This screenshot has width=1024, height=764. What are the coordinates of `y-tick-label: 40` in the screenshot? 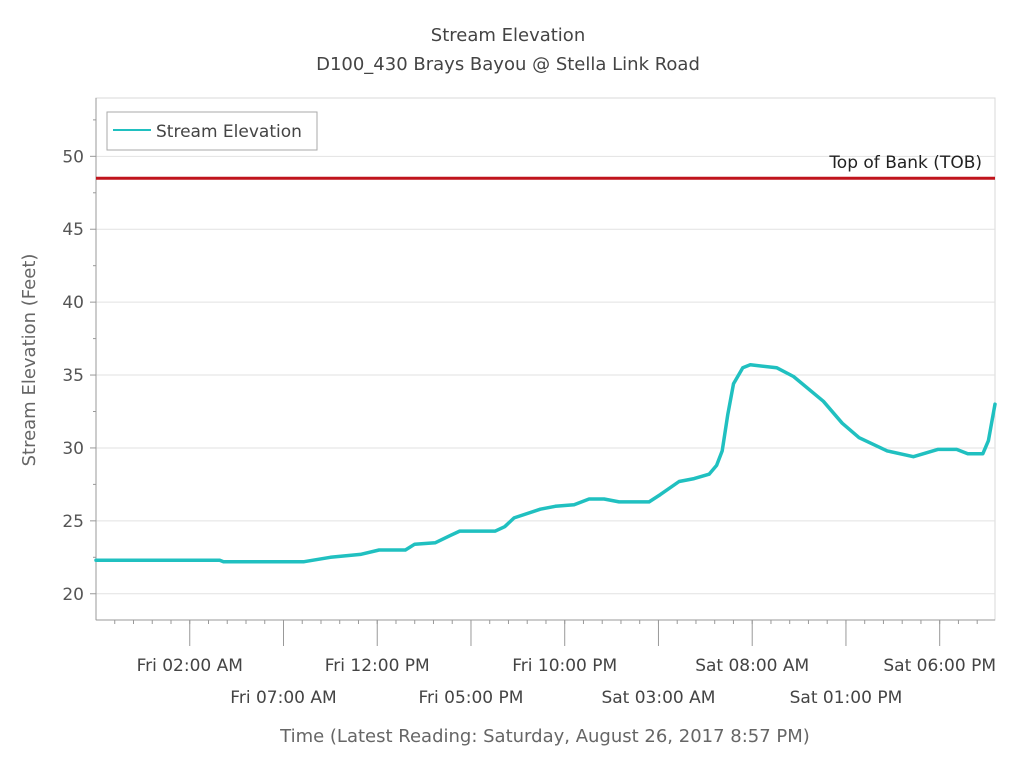 It's located at (73, 303).